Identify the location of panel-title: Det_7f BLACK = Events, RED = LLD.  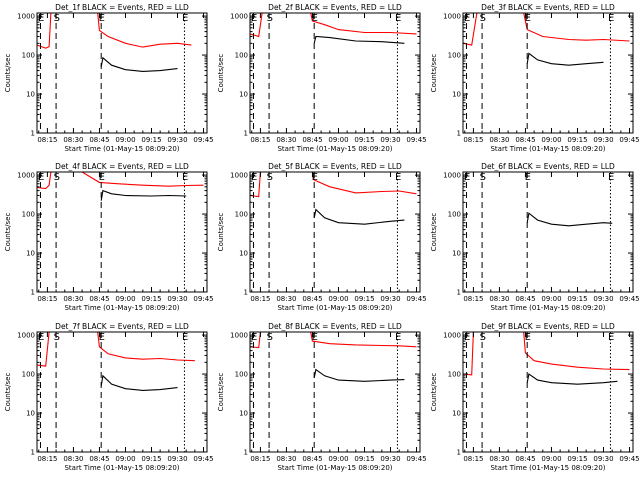
(122, 326).